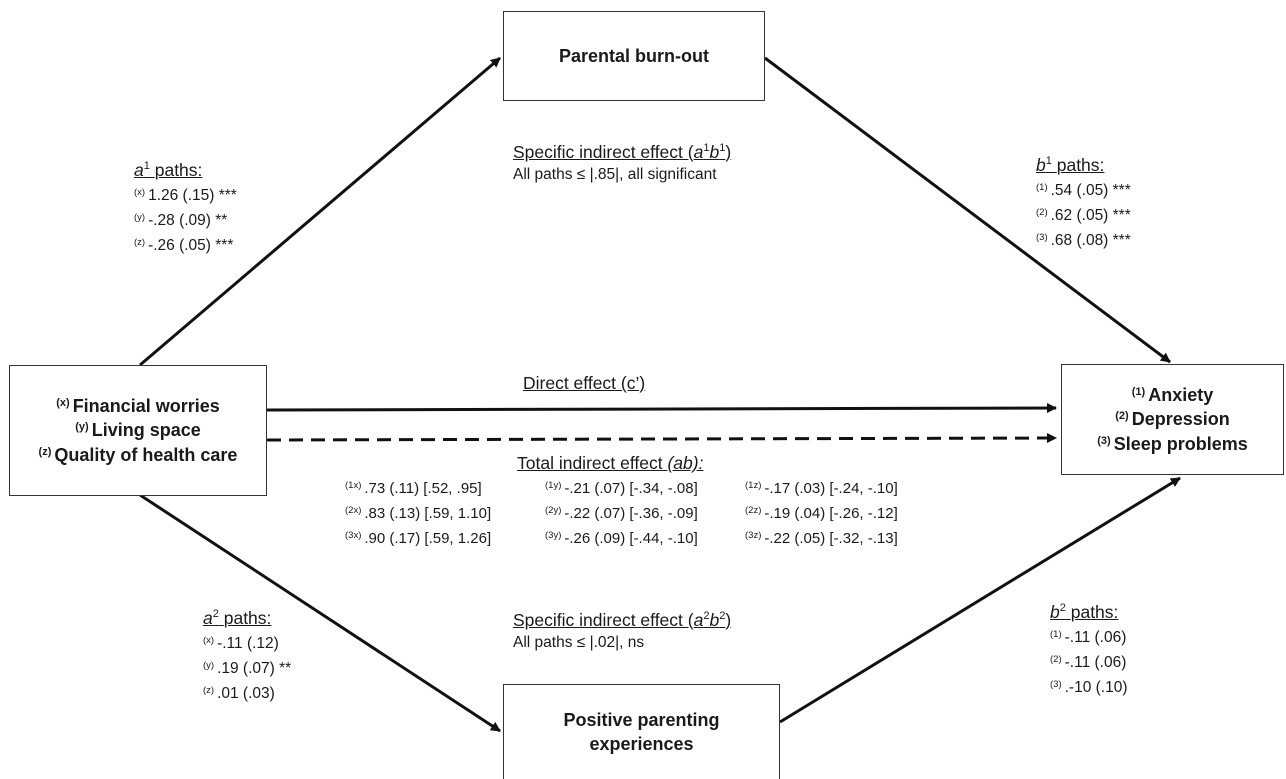  I want to click on a2-arrow, so click(320, 613).